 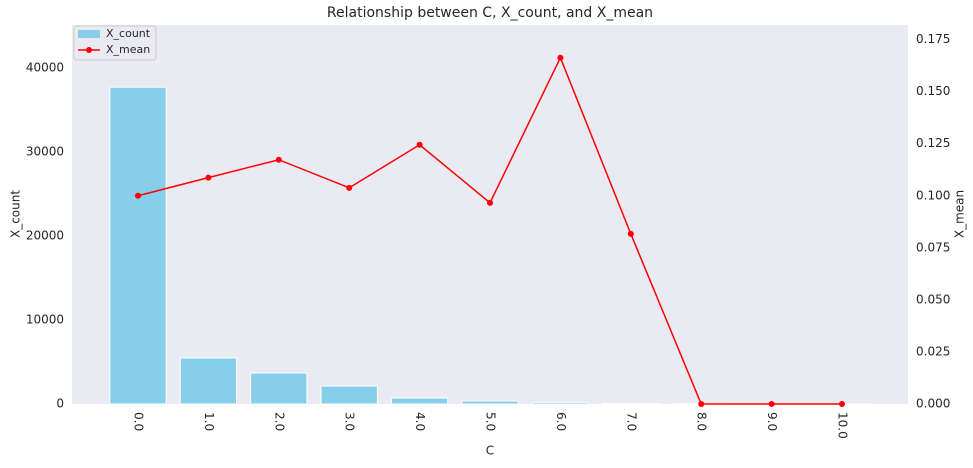 I want to click on x-tick-label: 1.0, so click(x=209, y=421).